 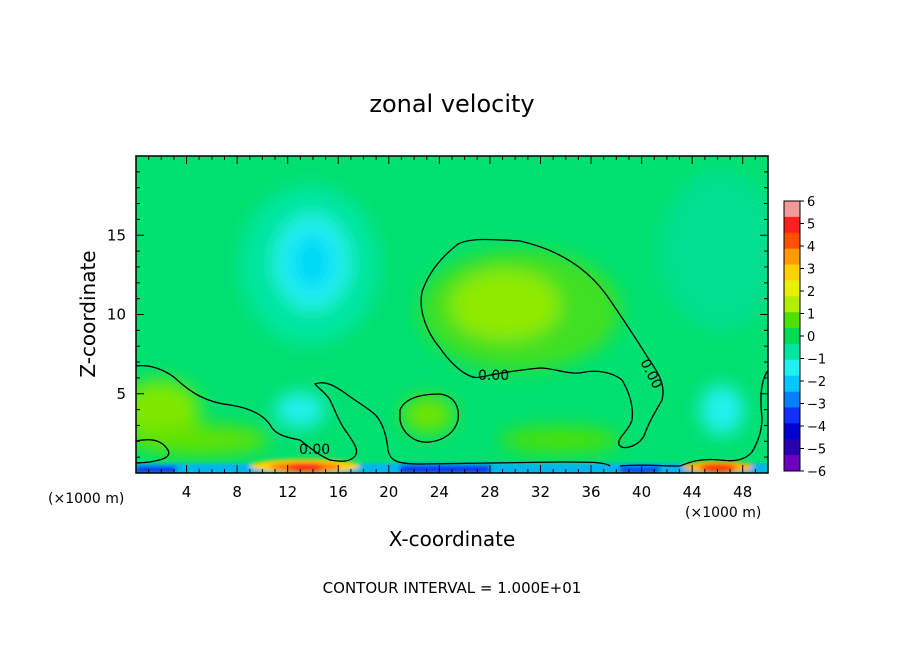 I want to click on contour-left-lower, so click(x=153, y=451).